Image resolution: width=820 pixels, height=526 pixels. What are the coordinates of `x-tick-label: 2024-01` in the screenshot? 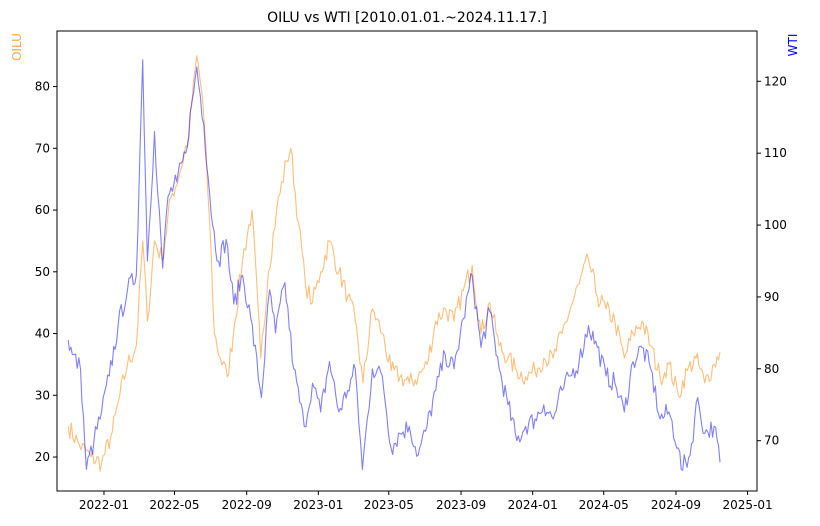 It's located at (533, 505).